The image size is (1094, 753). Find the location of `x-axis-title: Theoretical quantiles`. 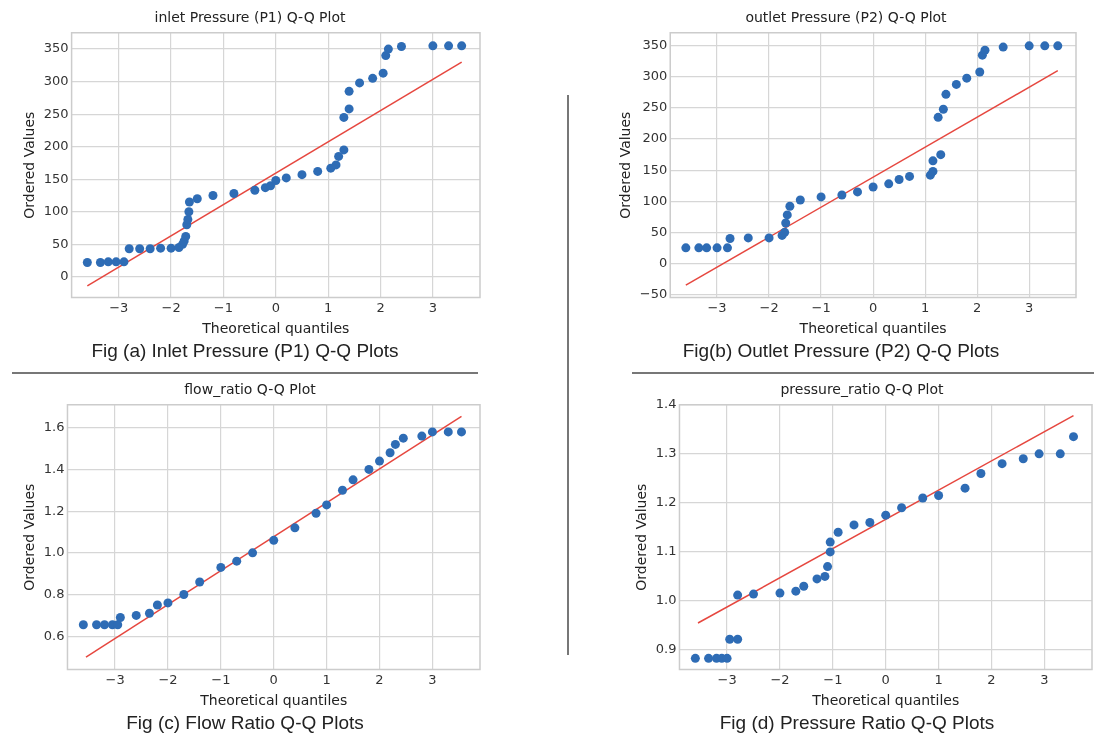

x-axis-title: Theoretical quantiles is located at coordinates (885, 700).